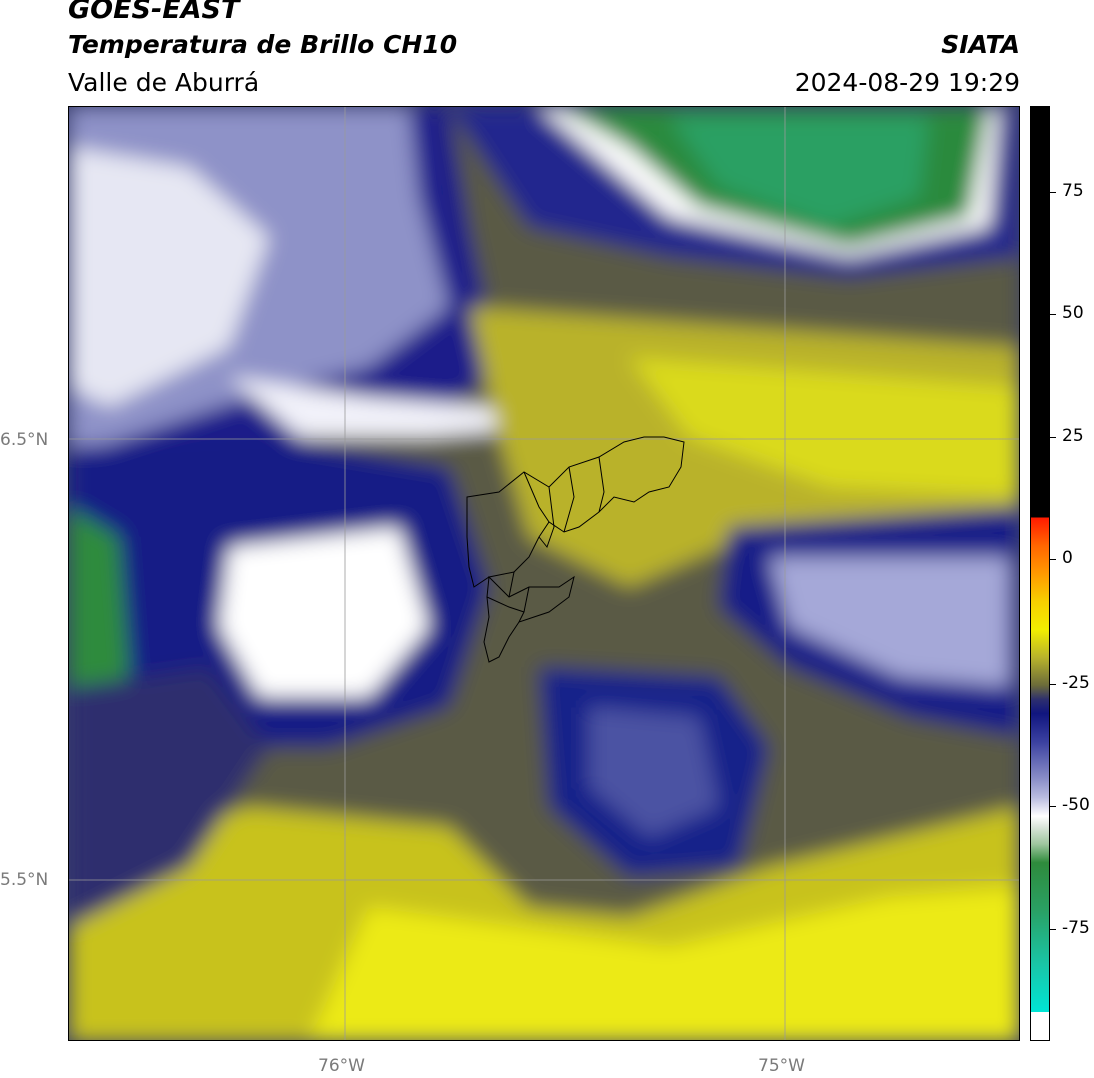 This screenshot has height=1078, width=1094. Describe the element at coordinates (907, 82) in the screenshot. I see `timestamp-label: 2024-08-29 19:29` at that location.